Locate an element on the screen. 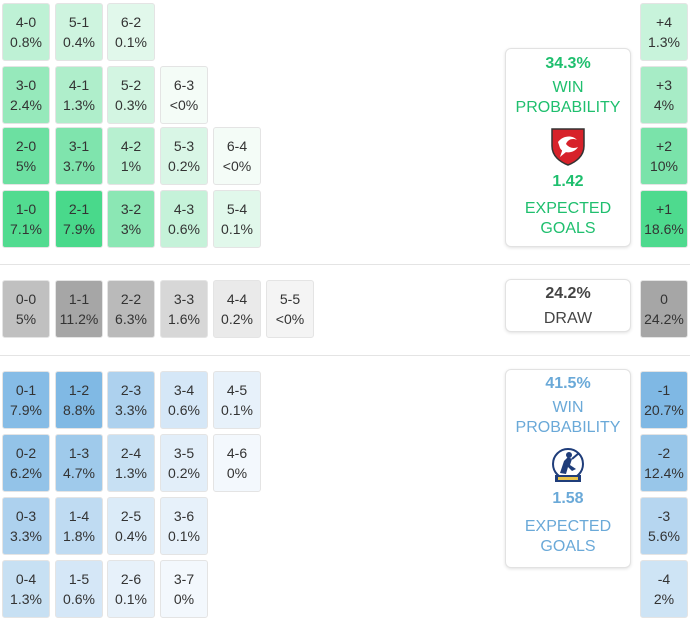 This screenshot has height=620, width=690. scoreline-cell: 2-0 5% is located at coordinates (26, 156).